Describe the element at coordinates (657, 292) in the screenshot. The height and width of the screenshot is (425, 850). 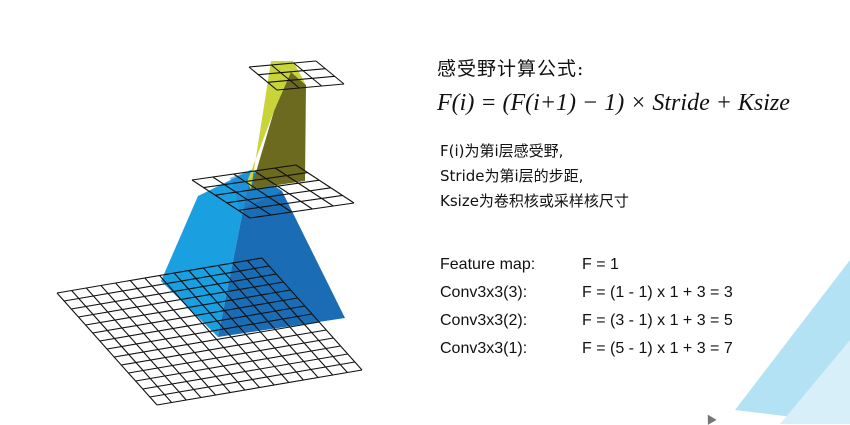
I see `calc-expression: F = (1 - 1) x 1 + 3 = 3` at that location.